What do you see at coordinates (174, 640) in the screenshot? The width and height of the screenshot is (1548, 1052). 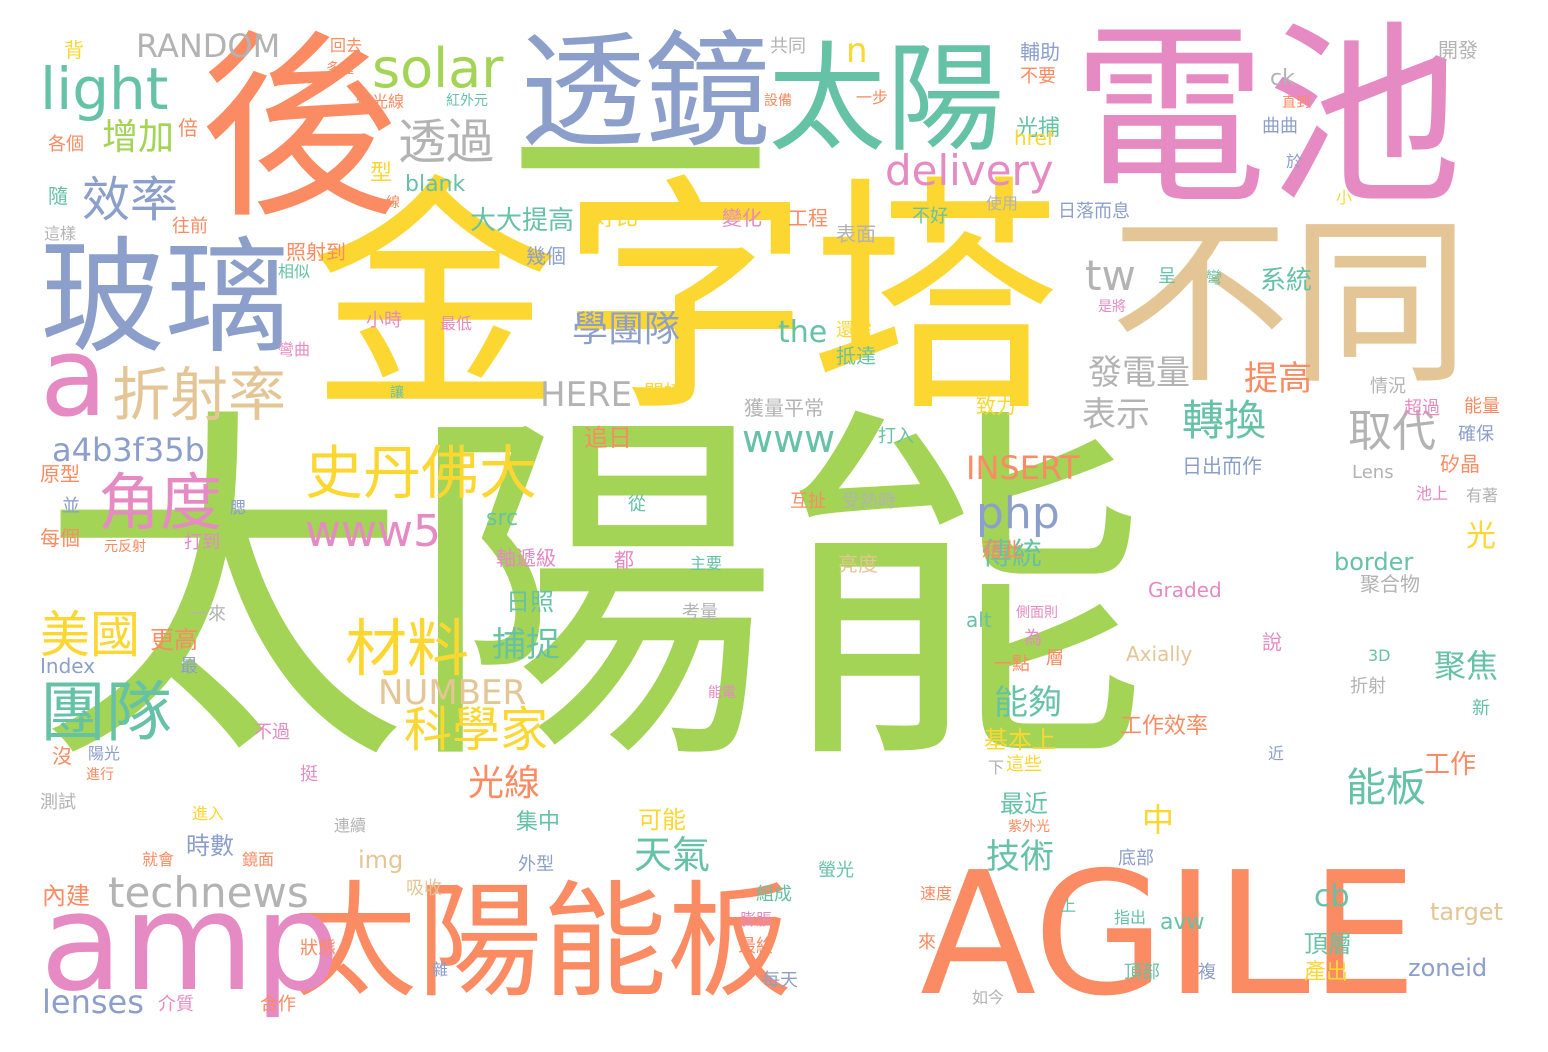 I see `cloud-word: 更高` at bounding box center [174, 640].